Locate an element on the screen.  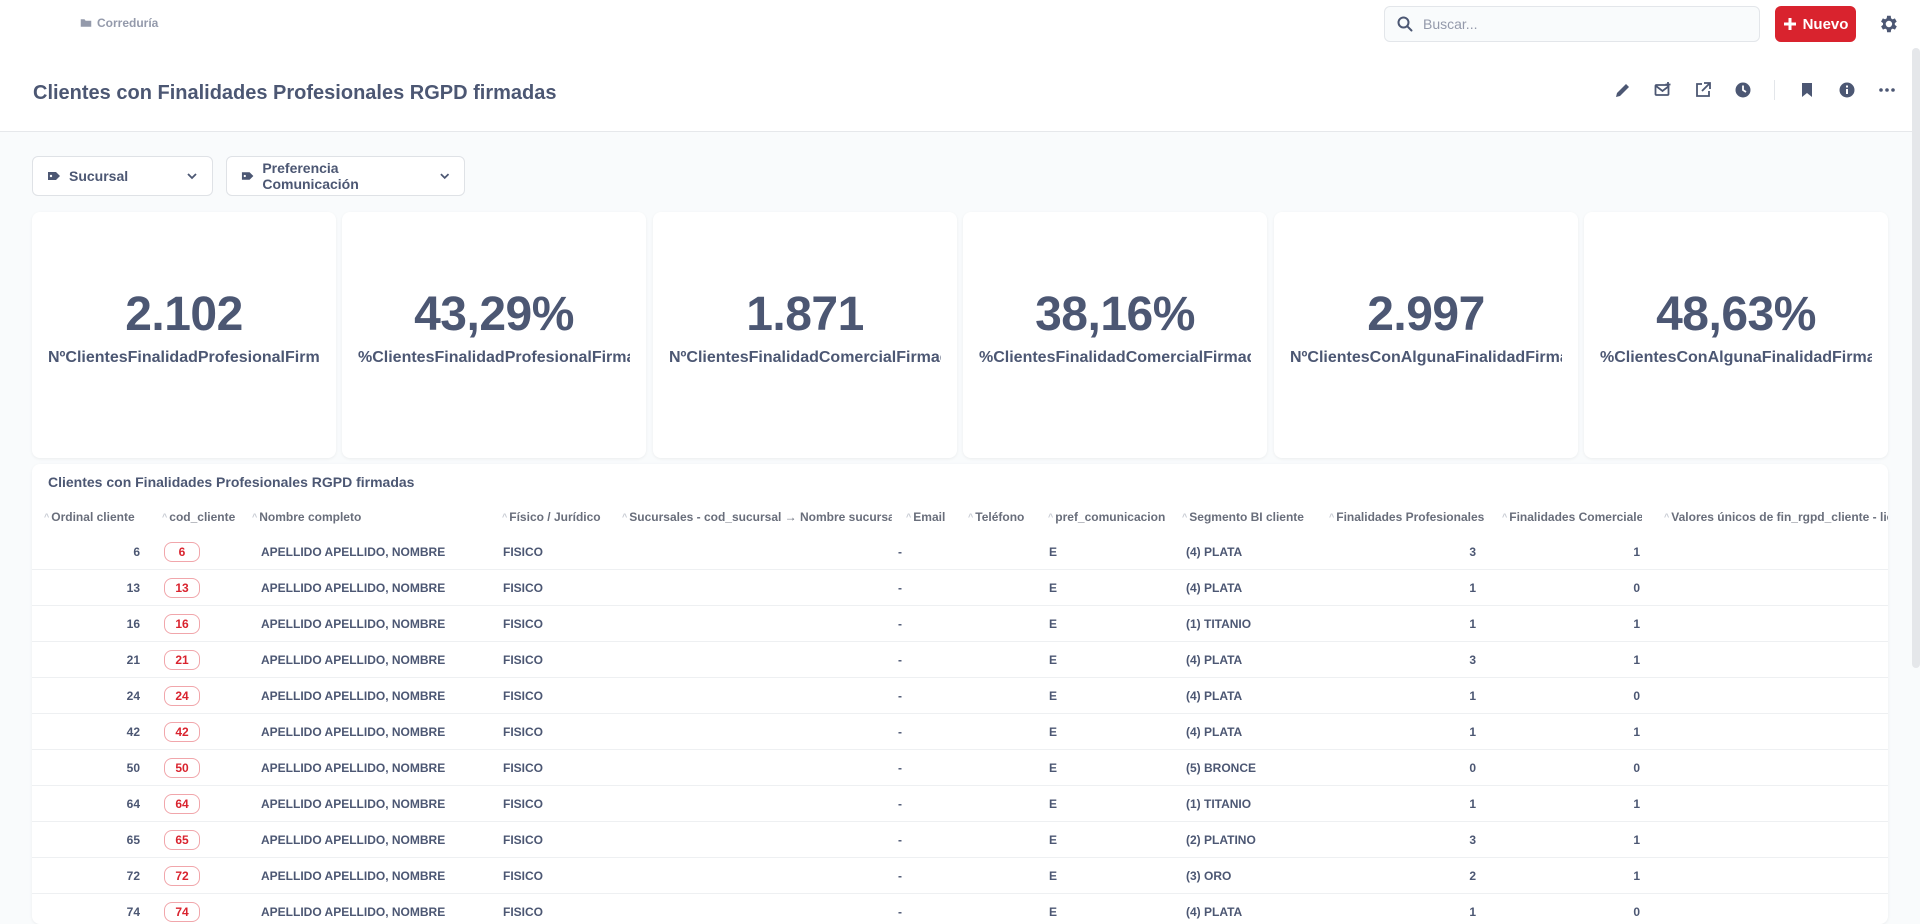
cell-ordinal: 16 is located at coordinates (133, 624).